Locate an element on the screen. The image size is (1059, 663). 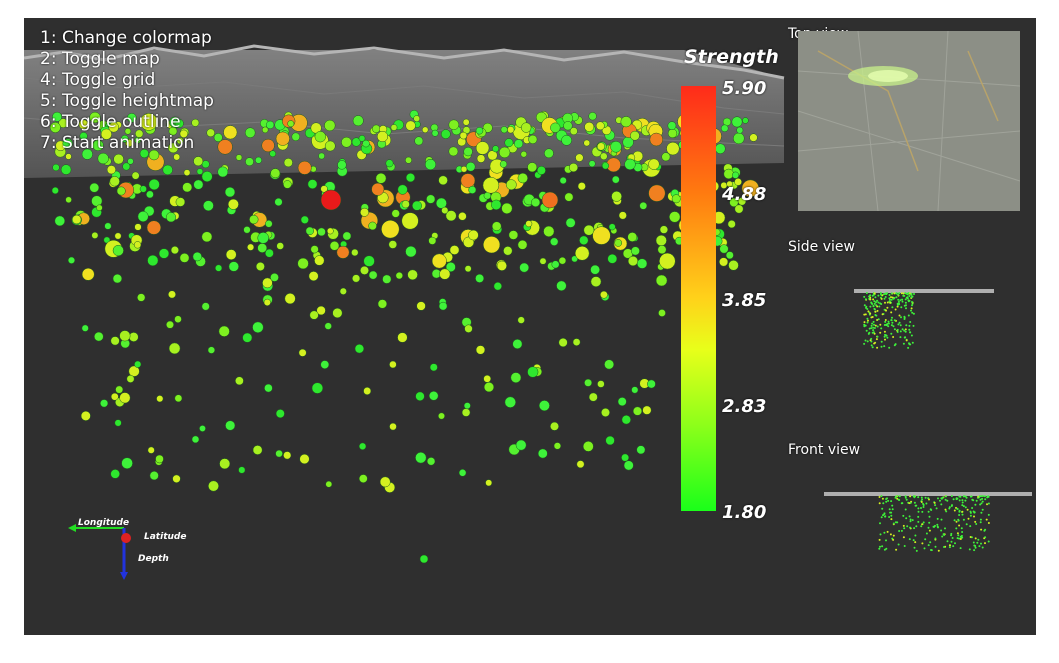
help-item-toggle-heightmap: 5: Toggle heightmap is located at coordinates (127, 101).